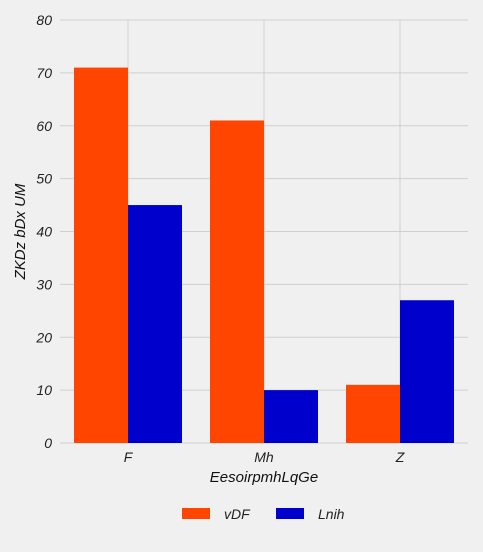 The width and height of the screenshot is (483, 552). Describe the element at coordinates (400, 457) in the screenshot. I see `x-tick-label: Z` at that location.